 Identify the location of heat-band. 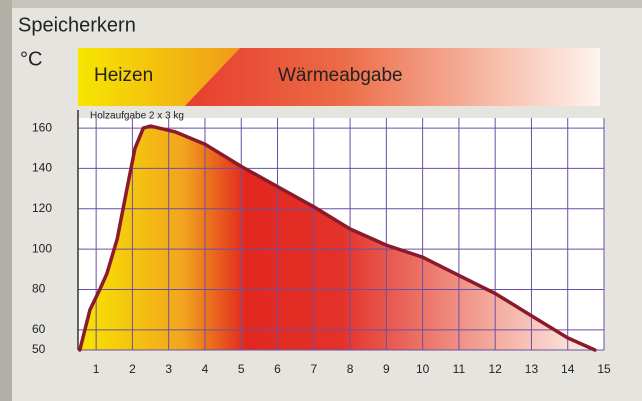
(159, 77).